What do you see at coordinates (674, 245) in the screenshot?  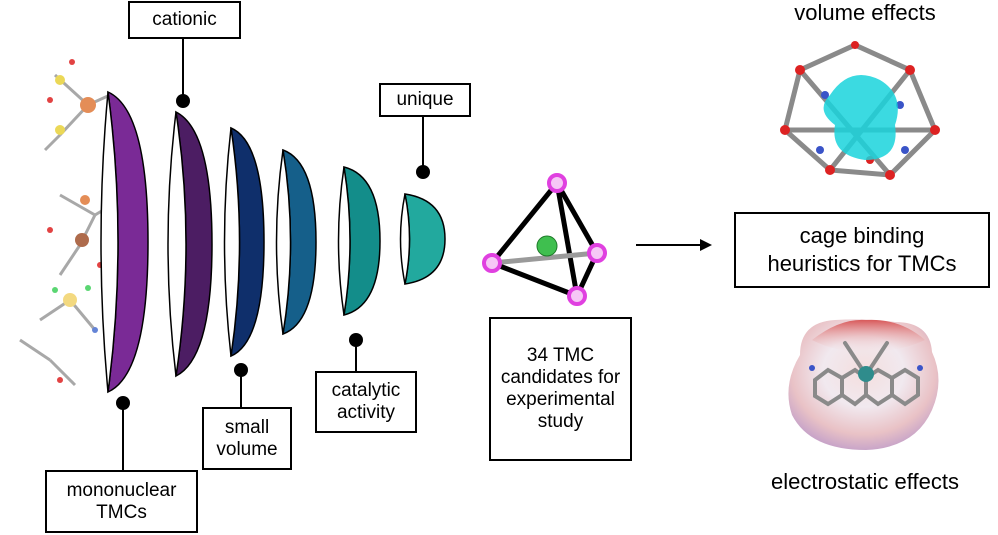 I see `result-arrow` at bounding box center [674, 245].